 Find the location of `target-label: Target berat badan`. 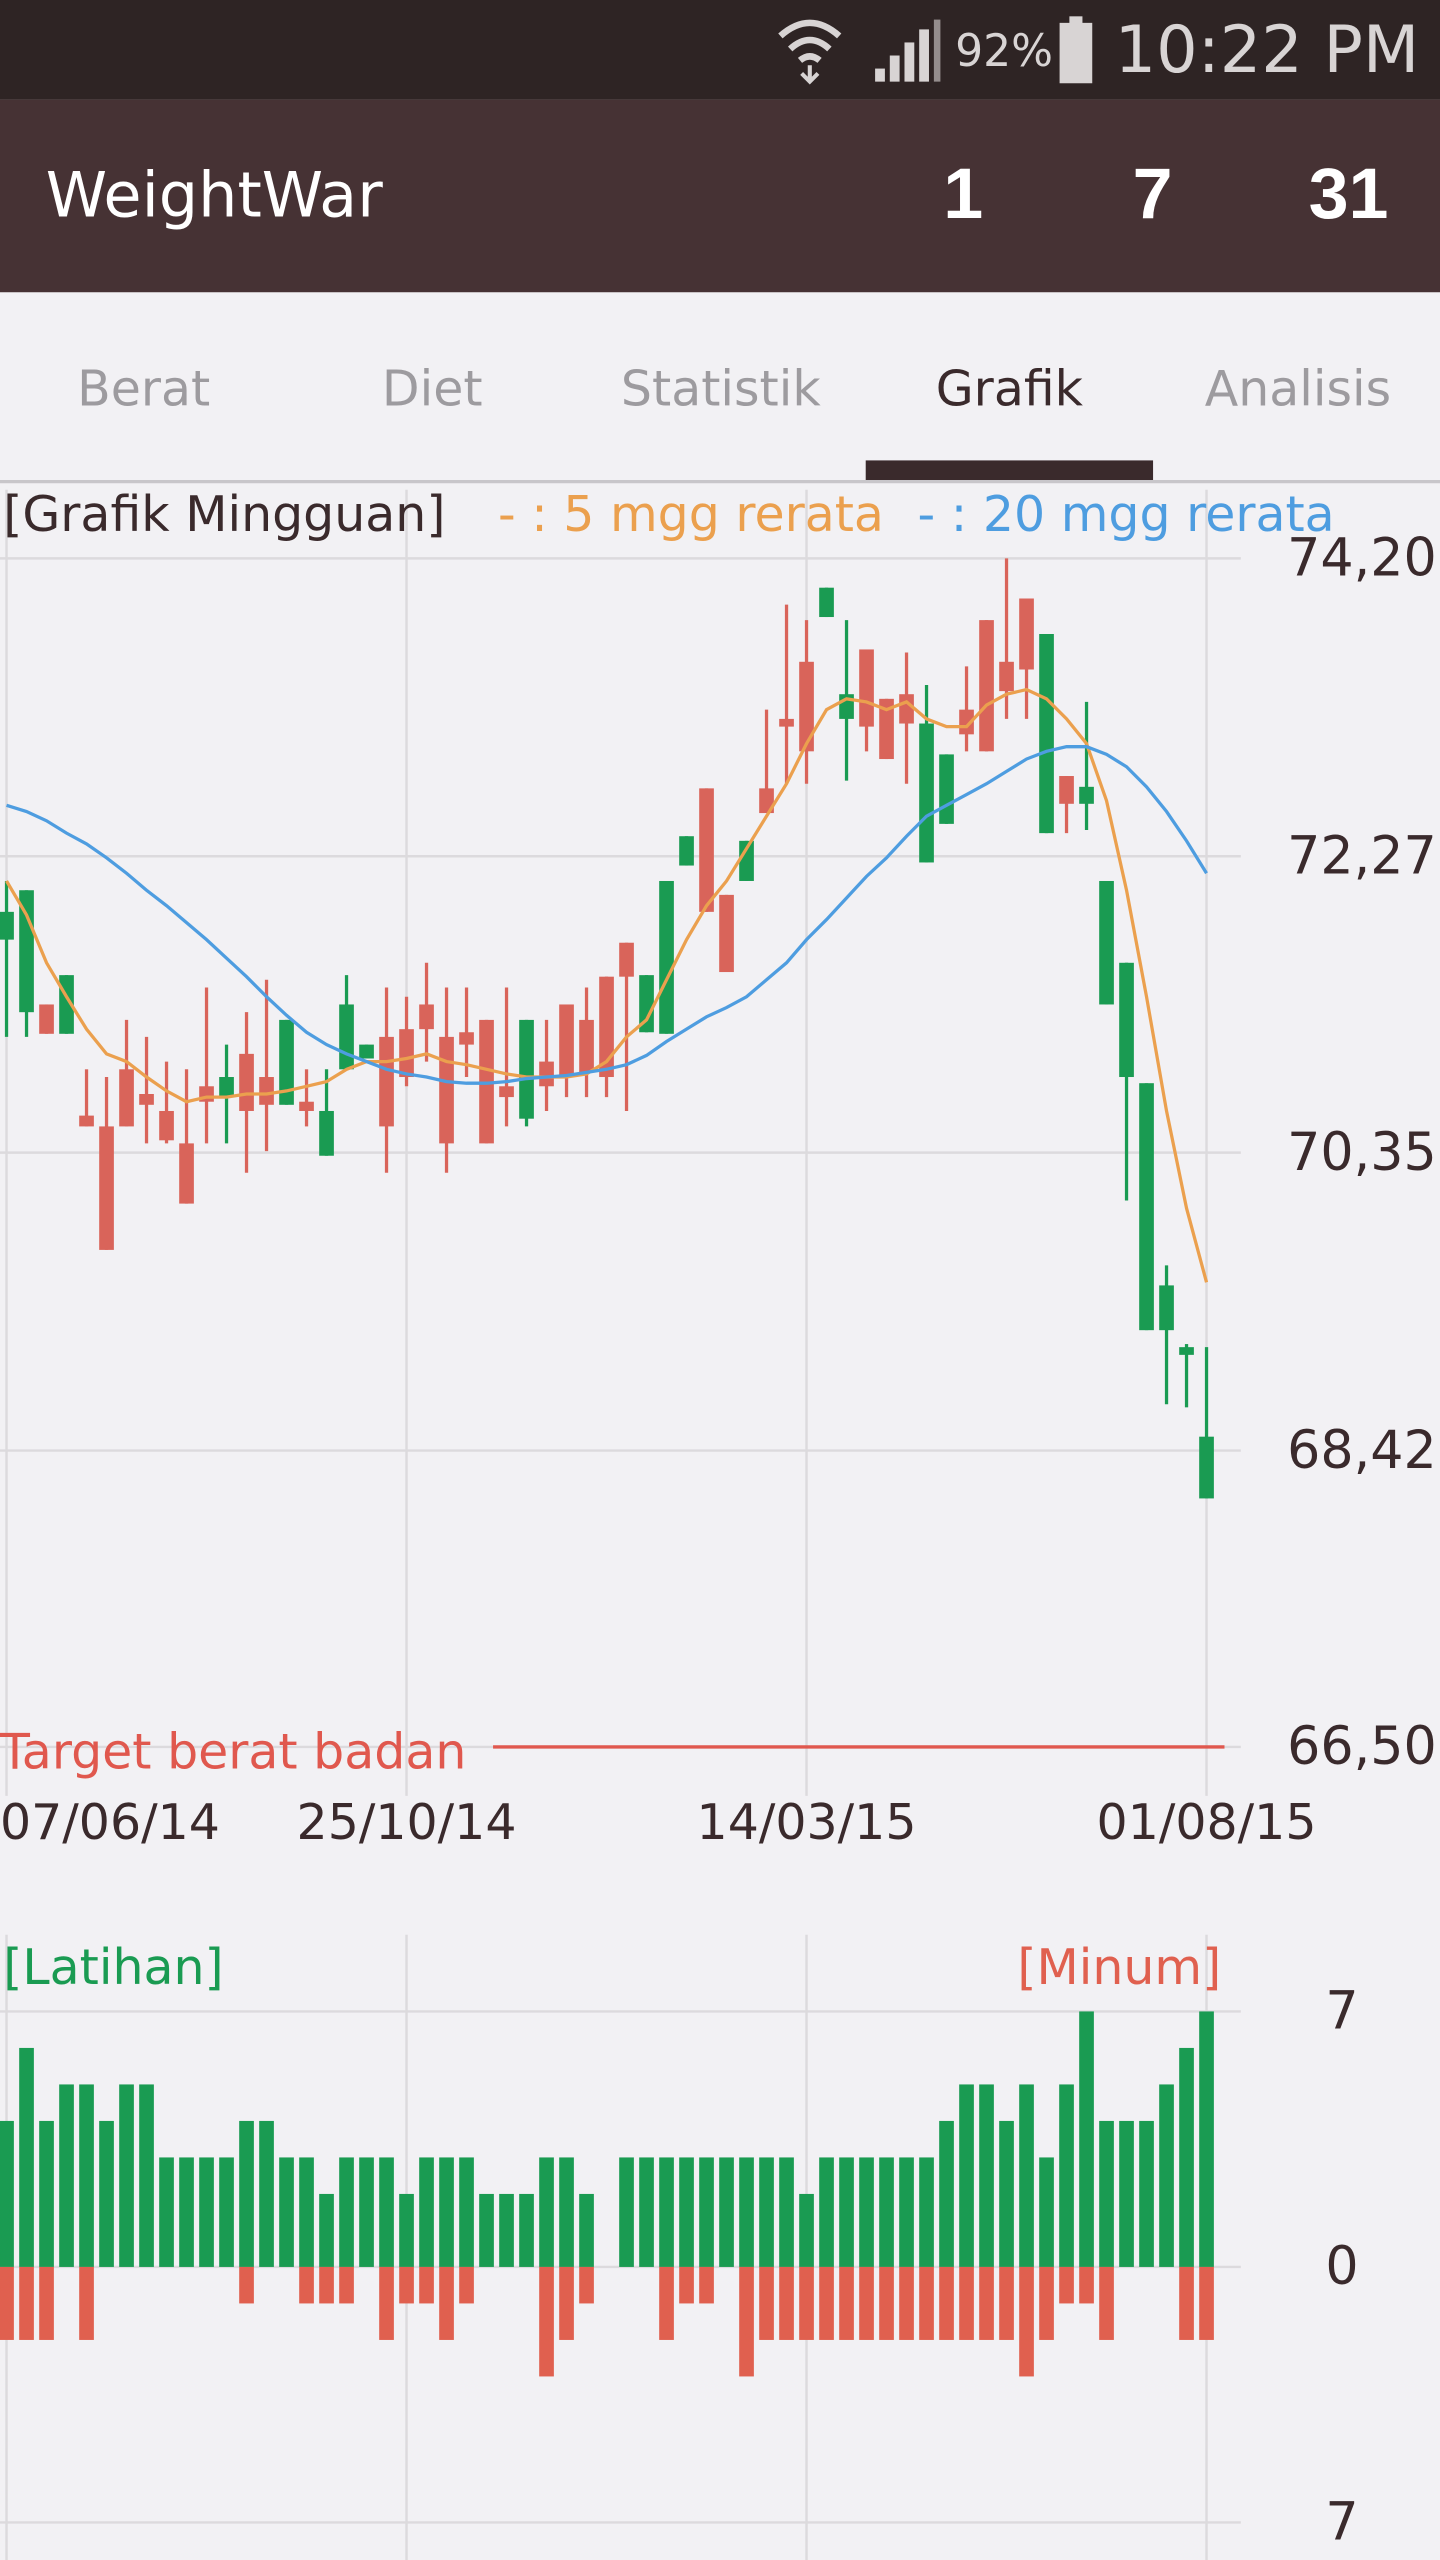

target-label: Target berat badan is located at coordinates (233, 1752).